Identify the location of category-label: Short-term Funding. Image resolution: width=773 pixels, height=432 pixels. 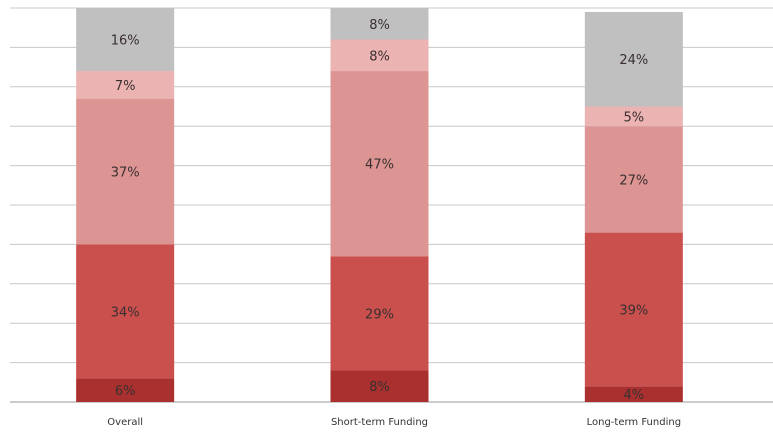
(379, 422).